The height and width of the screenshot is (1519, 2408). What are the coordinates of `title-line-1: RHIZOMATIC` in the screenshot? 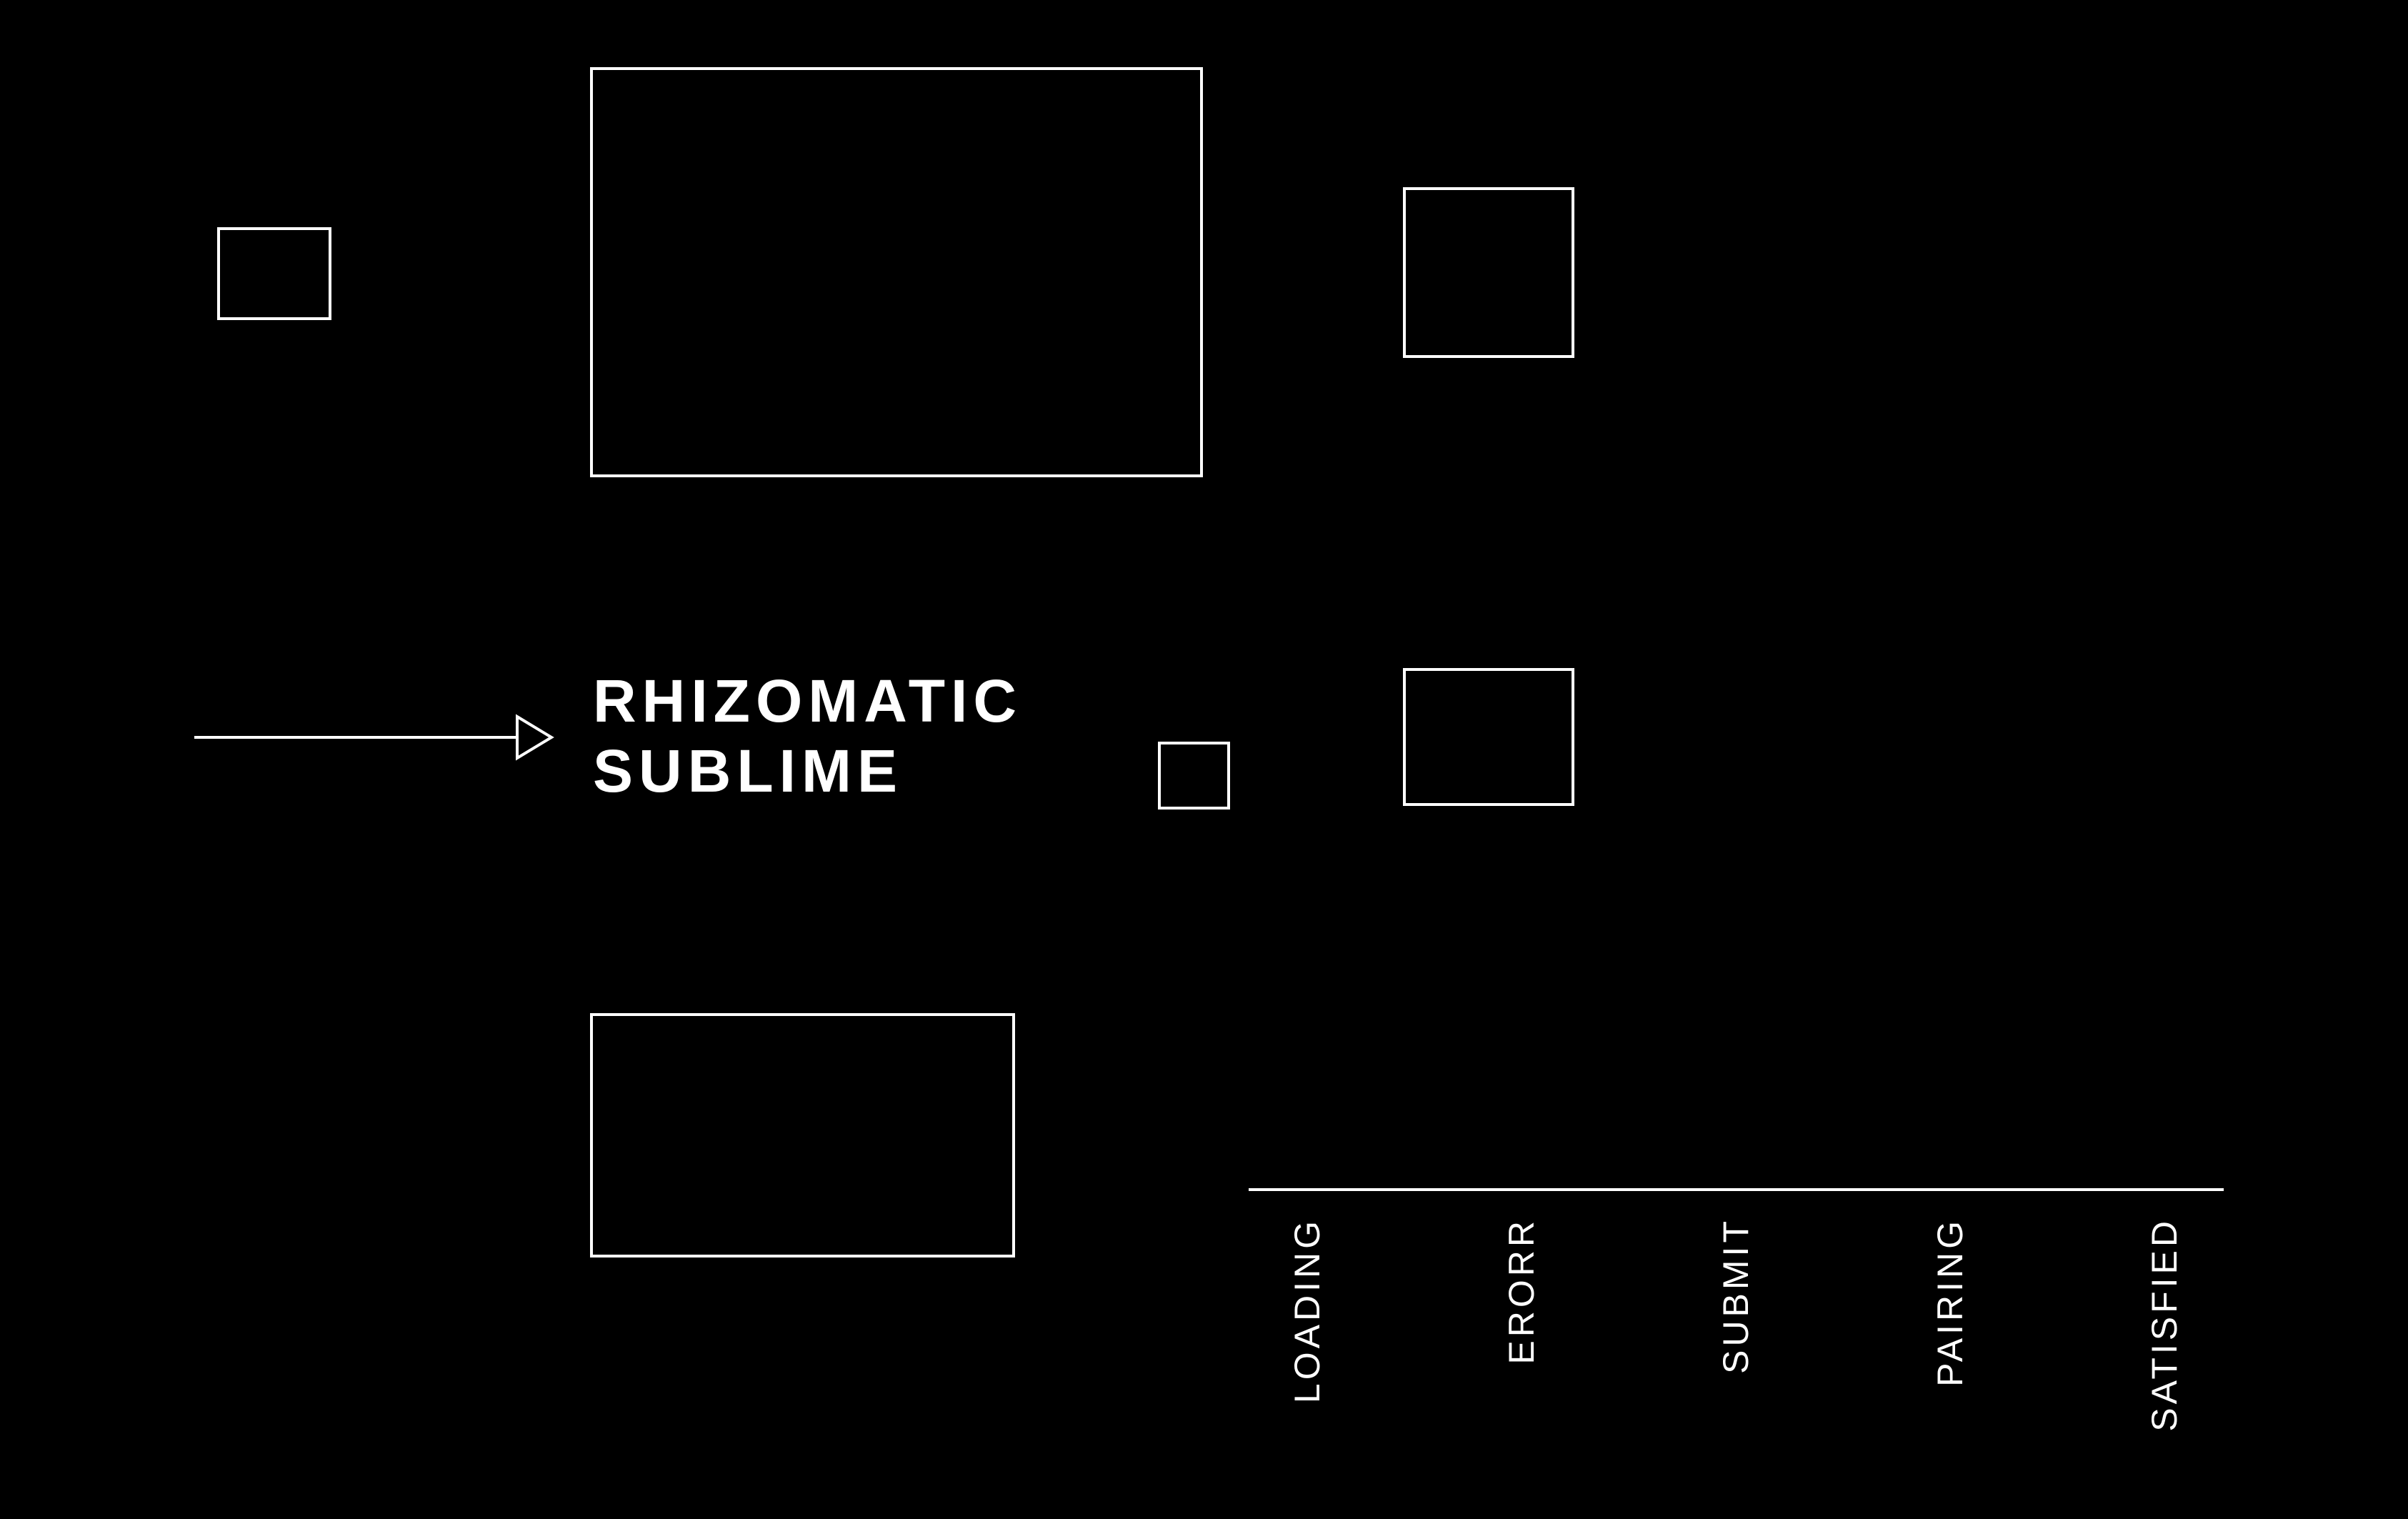 It's located at (807, 700).